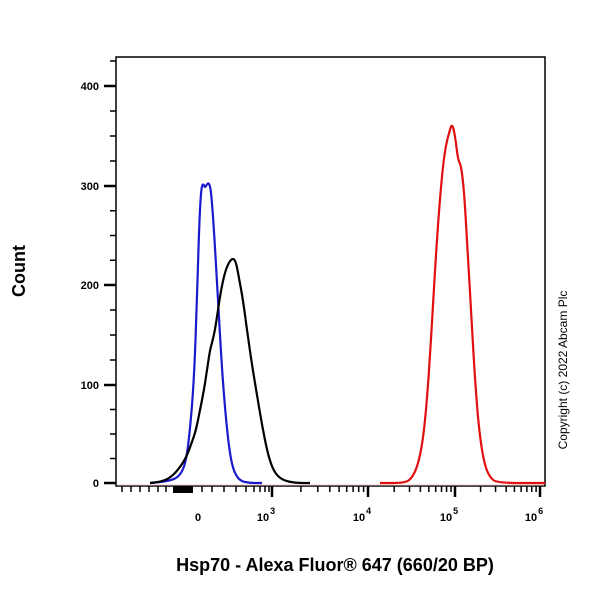 Image resolution: width=600 pixels, height=600 pixels. I want to click on y-tick-label: 100, so click(90, 386).